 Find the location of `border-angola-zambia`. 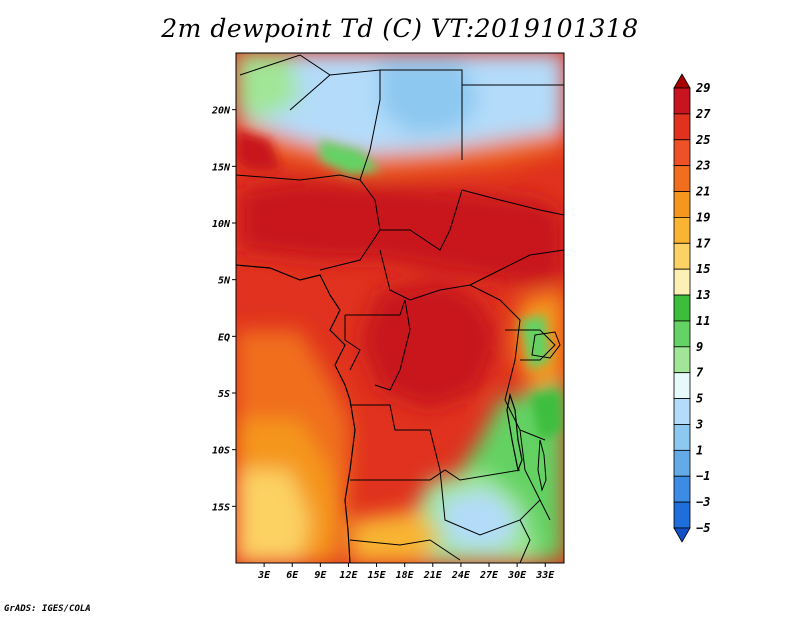

border-angola-zambia is located at coordinates (435, 475).